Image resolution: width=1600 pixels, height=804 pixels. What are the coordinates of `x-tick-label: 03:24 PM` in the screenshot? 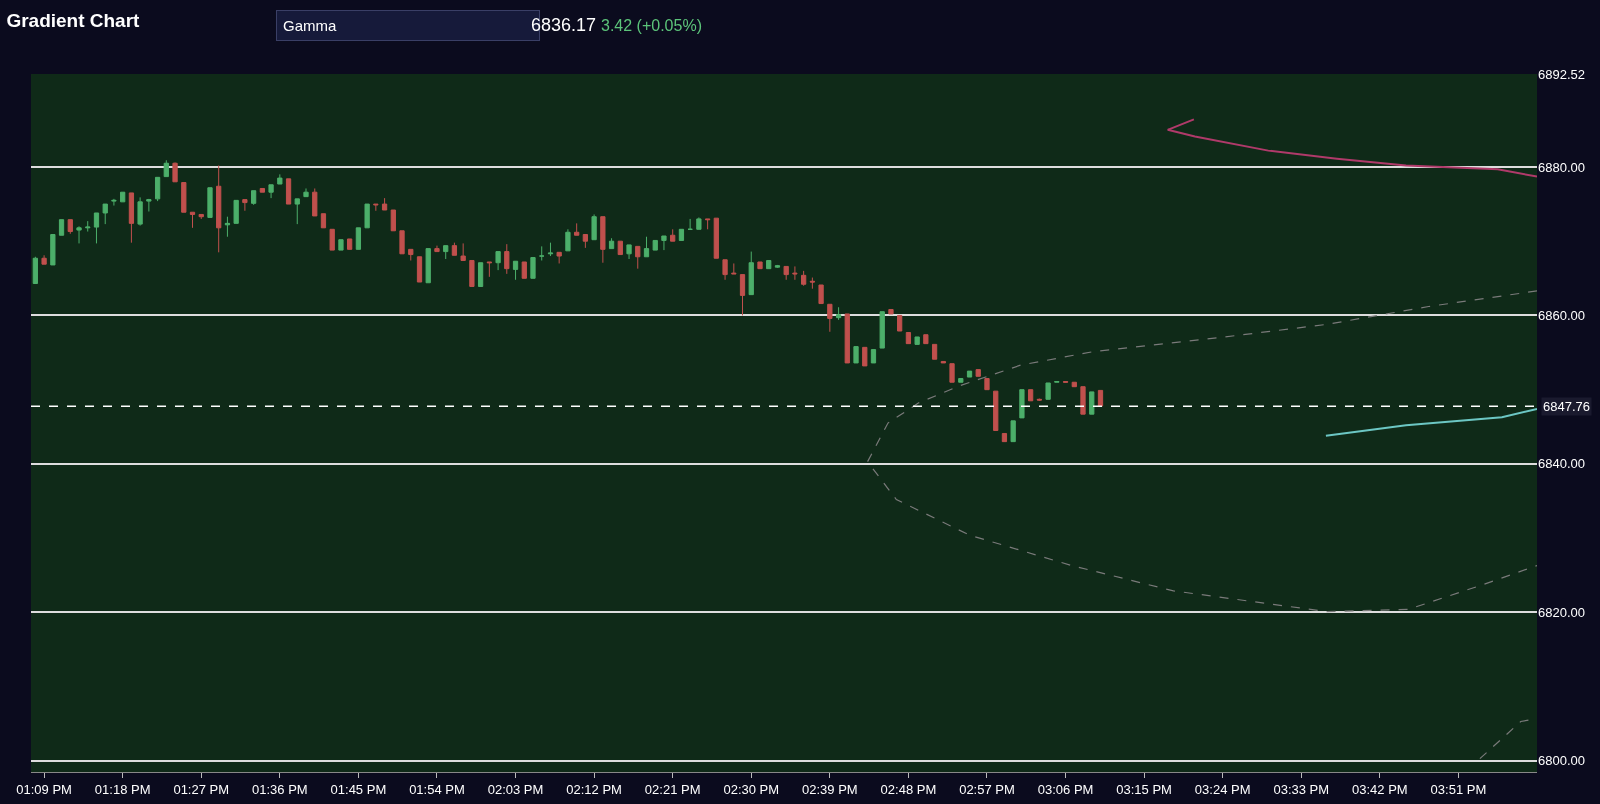 It's located at (1222, 789).